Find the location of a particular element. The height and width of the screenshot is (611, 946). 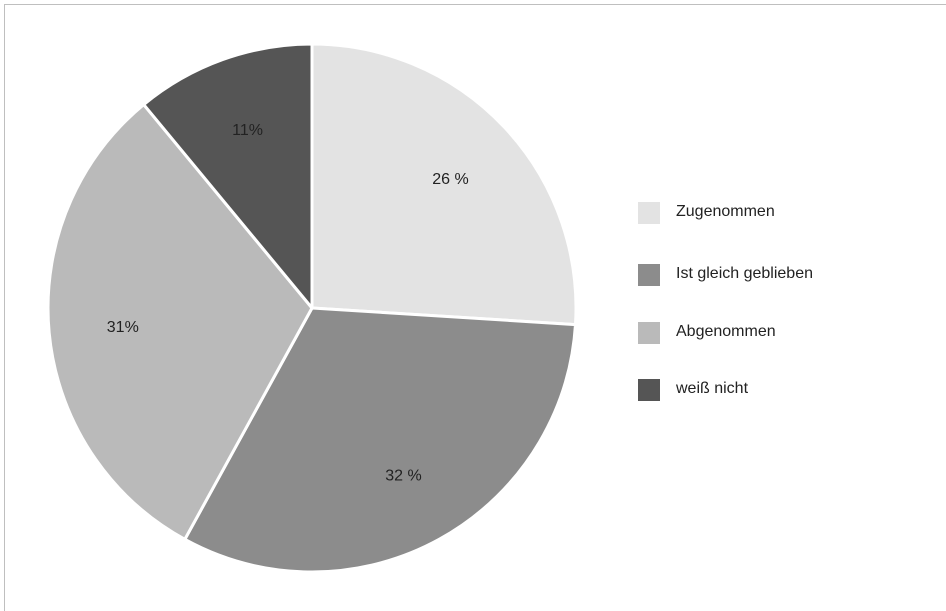

legend-label-zugenommen: Zugenommen is located at coordinates (725, 211).